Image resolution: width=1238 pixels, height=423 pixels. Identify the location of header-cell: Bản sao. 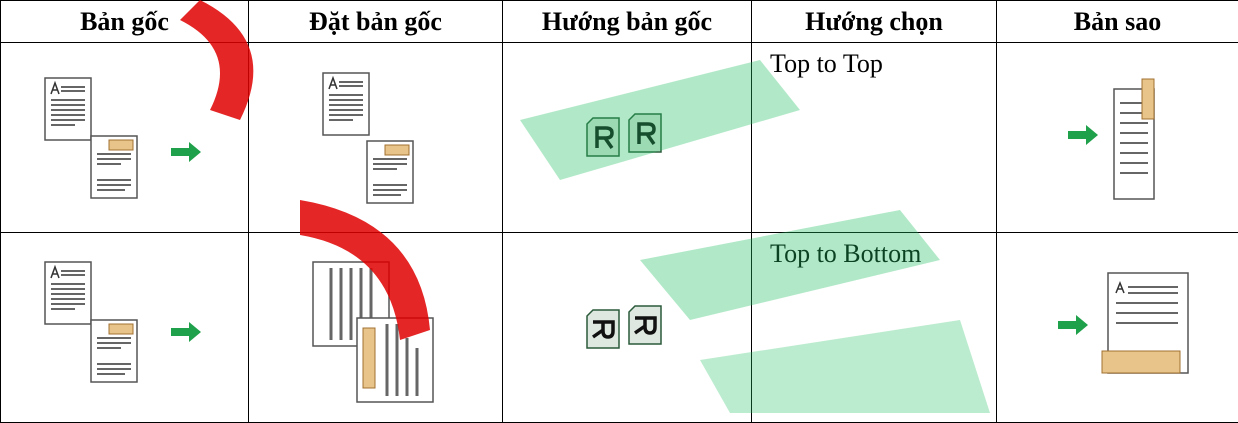
(1117, 22).